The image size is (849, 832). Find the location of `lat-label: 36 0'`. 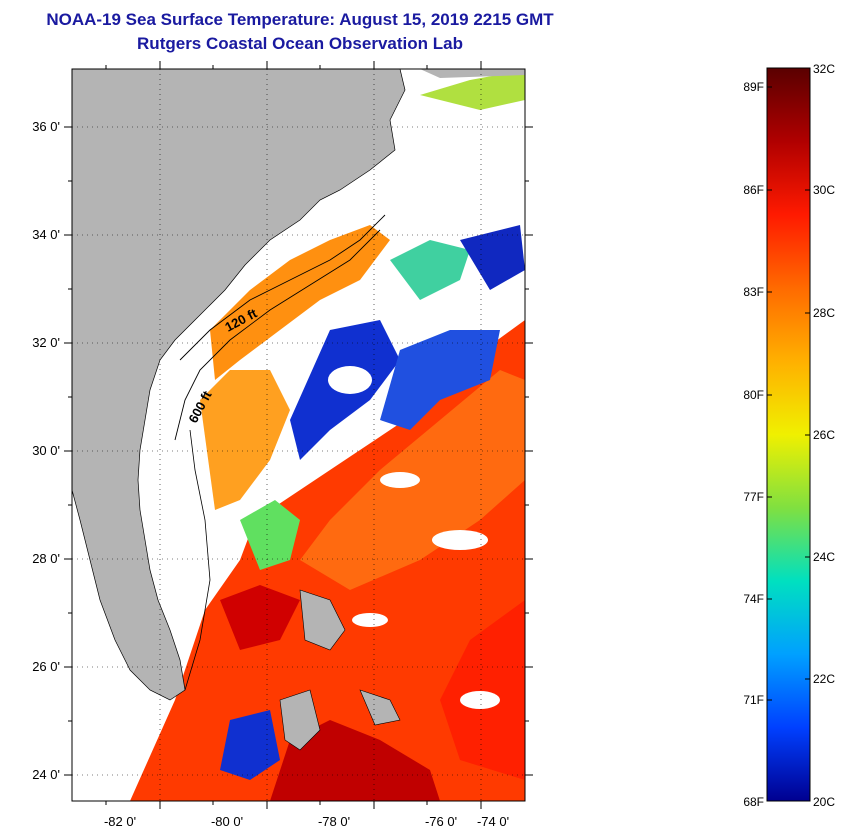

lat-label: 36 0' is located at coordinates (46, 126).